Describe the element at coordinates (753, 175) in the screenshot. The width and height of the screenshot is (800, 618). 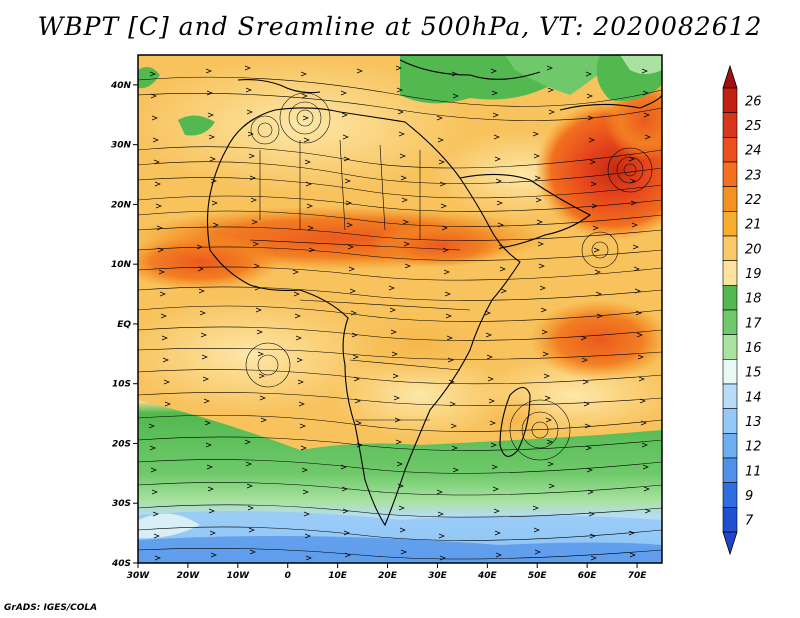
I see `colorbar-label: 23` at that location.